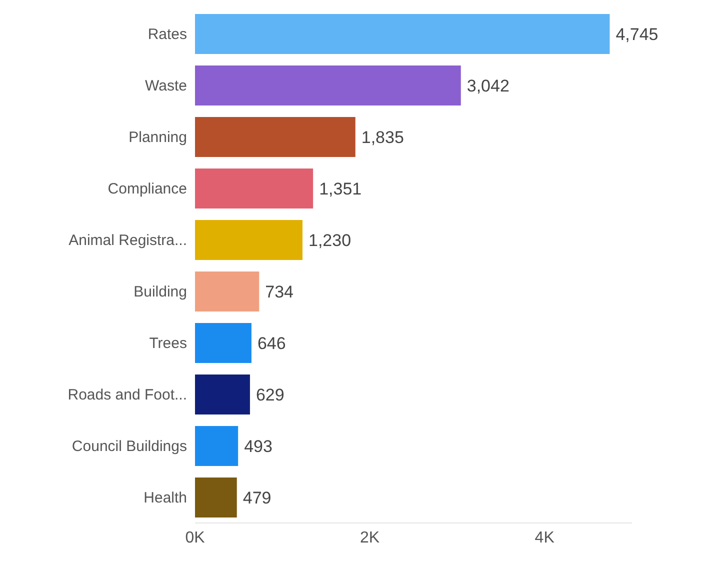 This screenshot has width=701, height=571. I want to click on y-tick-label: Trees, so click(168, 343).